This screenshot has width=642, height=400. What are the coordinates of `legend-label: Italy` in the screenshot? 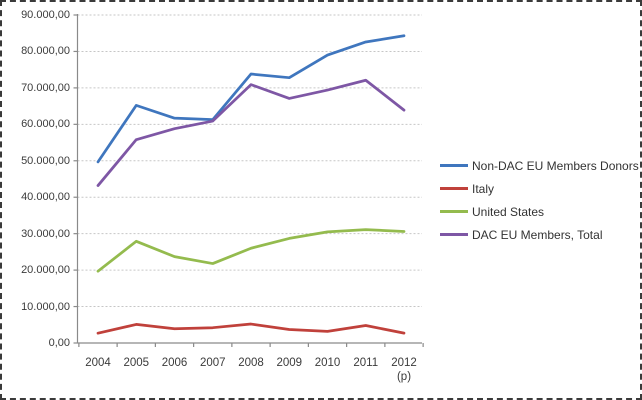 It's located at (483, 188).